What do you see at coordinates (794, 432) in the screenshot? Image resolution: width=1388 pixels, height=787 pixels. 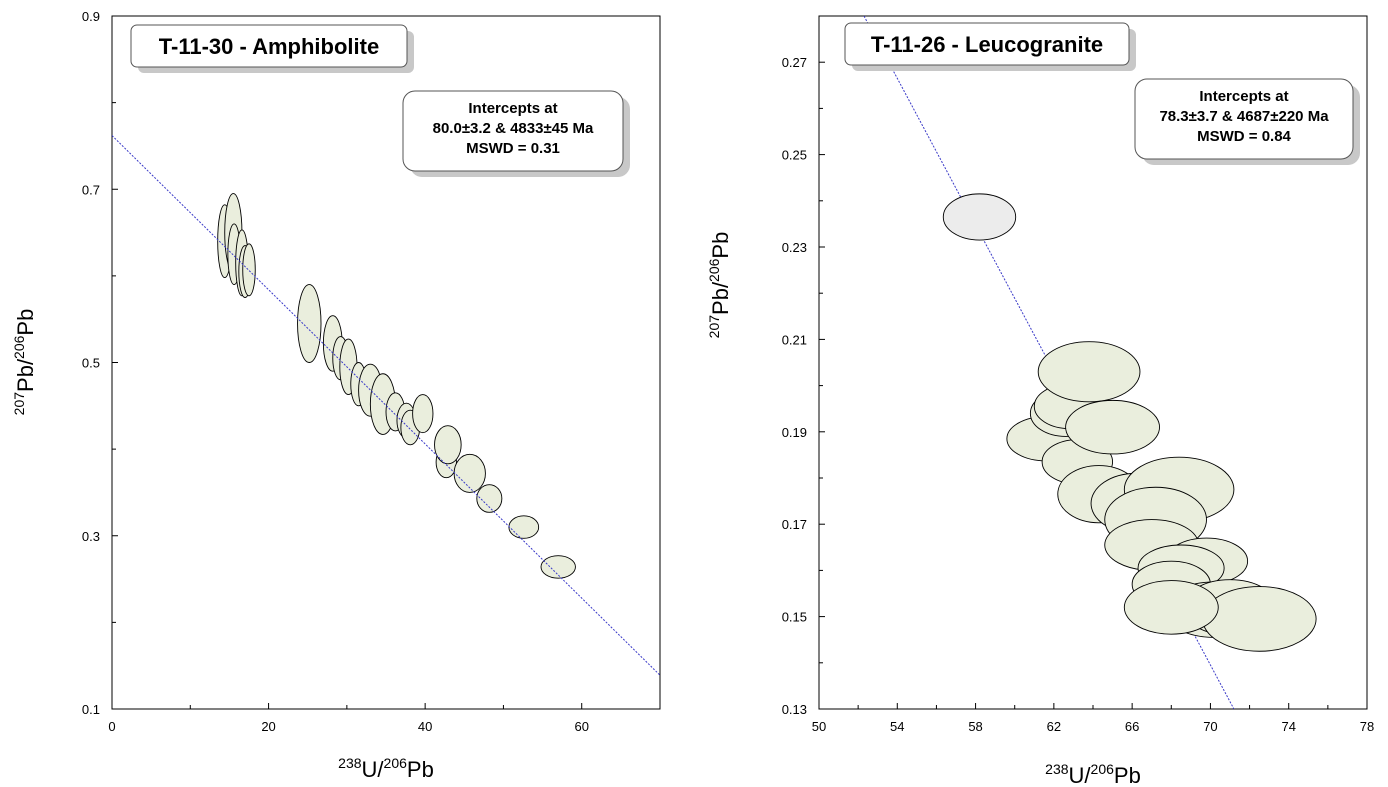 I see `y-tick-label: 0.19` at bounding box center [794, 432].